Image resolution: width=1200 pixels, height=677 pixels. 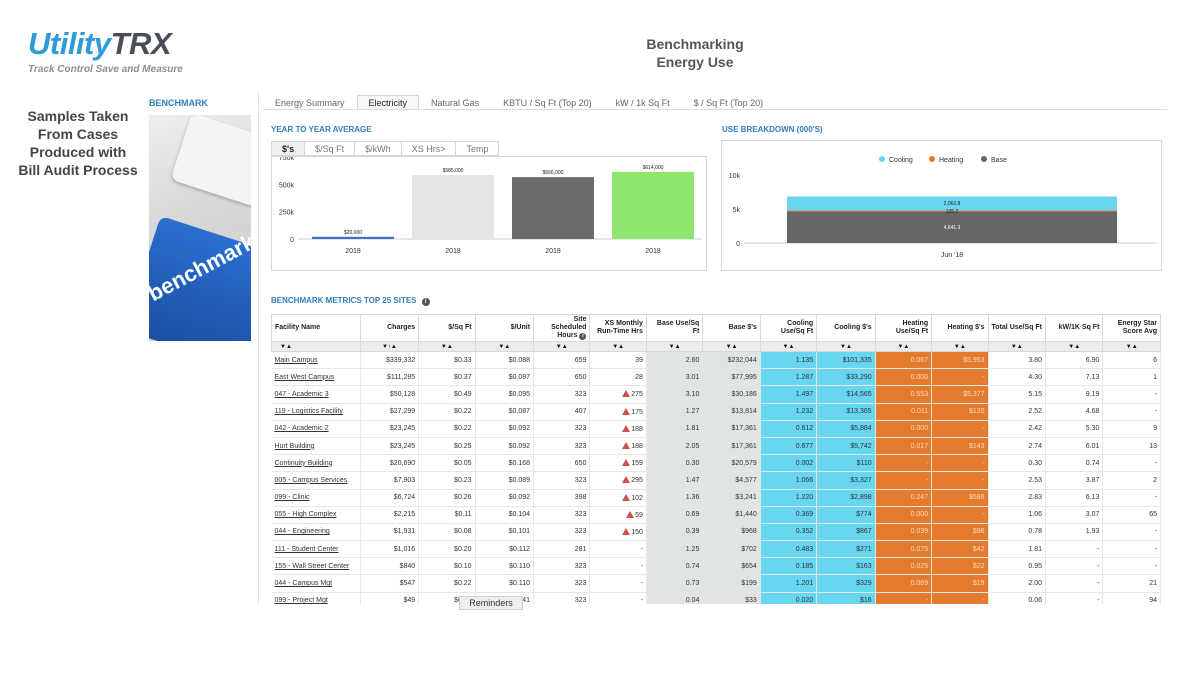 I want to click on cell-site-scheduled-hours: 323, so click(x=562, y=480).